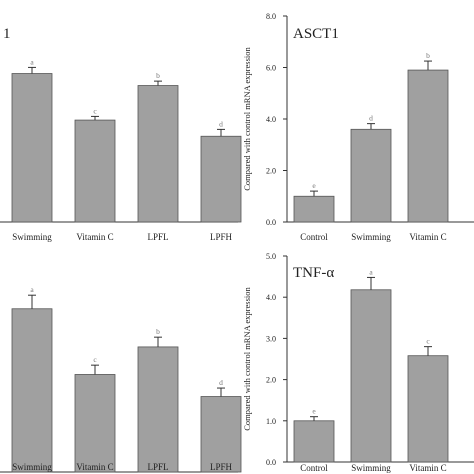  I want to click on y-tick-label: 8.0, so click(271, 16).